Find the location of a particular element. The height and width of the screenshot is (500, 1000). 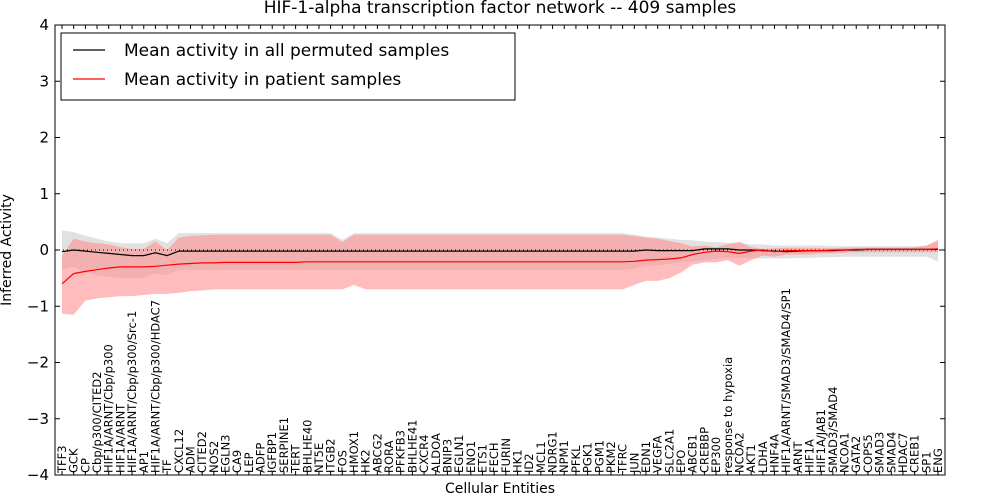

x-tick-label: HIF1A/ARNT is located at coordinates (120, 438).